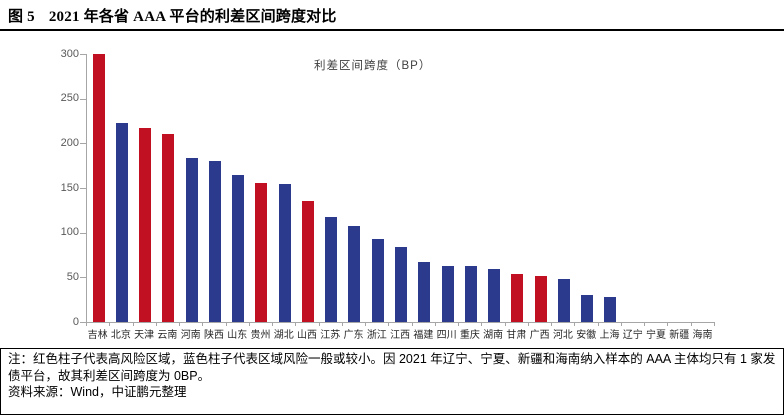 The image size is (784, 415). I want to click on y-axis-tick-label: 250, so click(69, 98).